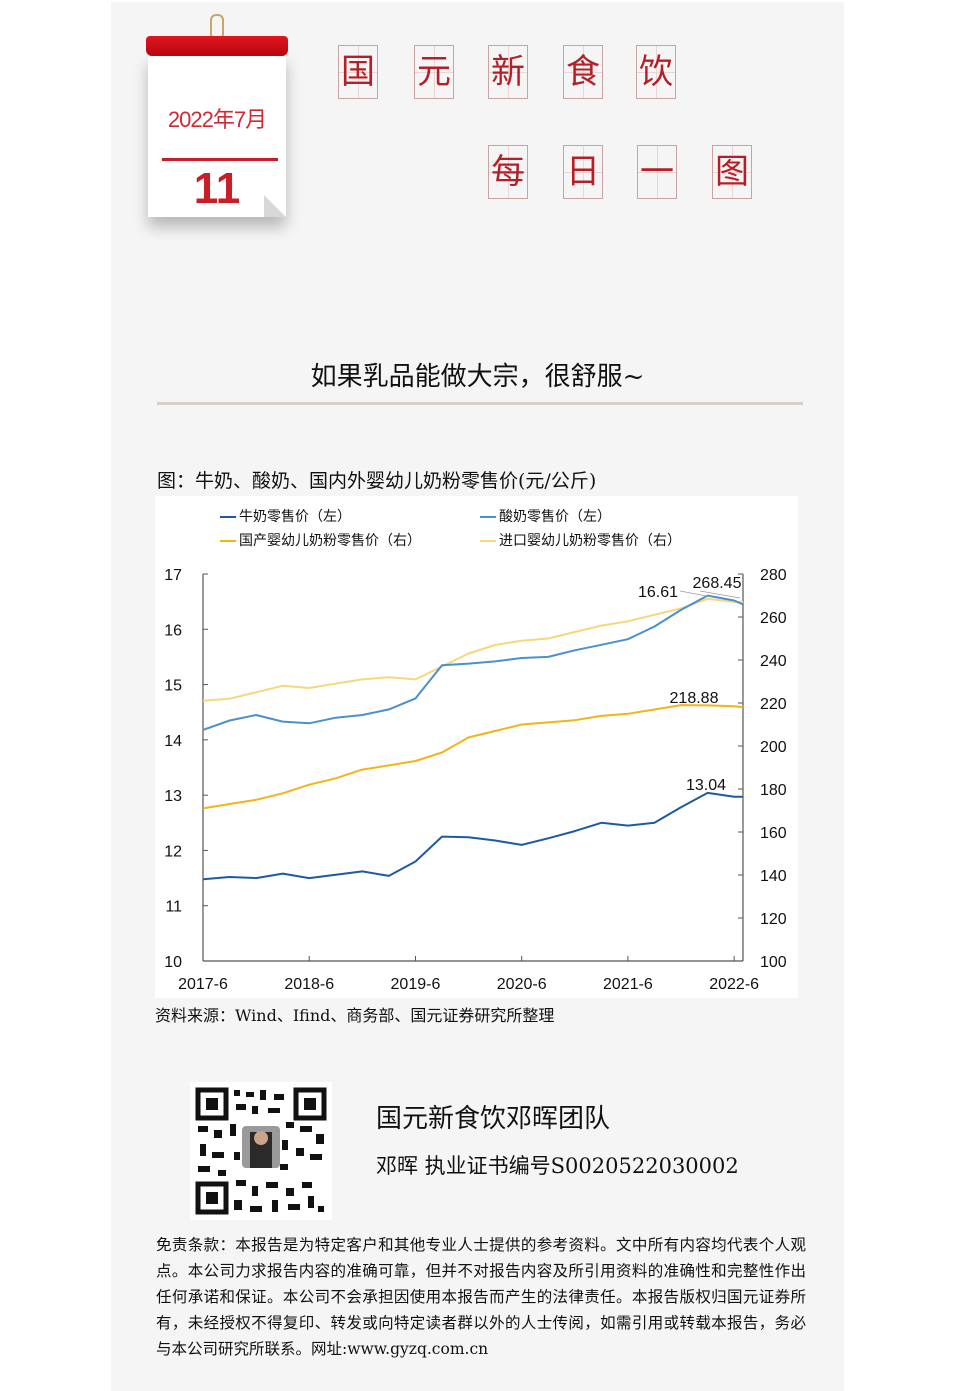  Describe the element at coordinates (220, 159) in the screenshot. I see `calendar-divider` at that location.